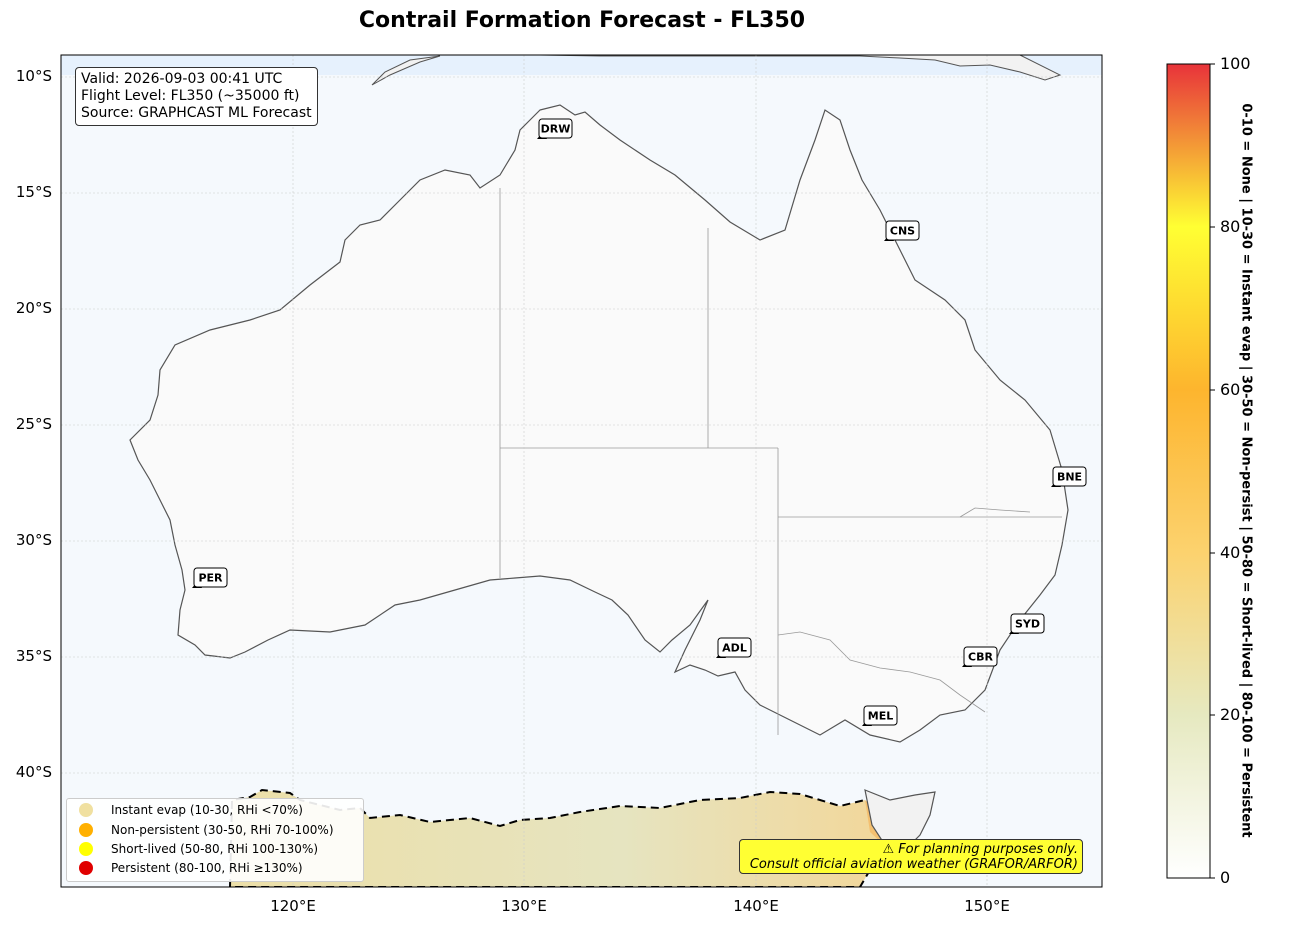 The width and height of the screenshot is (1304, 926). What do you see at coordinates (207, 810) in the screenshot?
I see `legend-label: Instant evap (10-30, RHi <70%)` at bounding box center [207, 810].